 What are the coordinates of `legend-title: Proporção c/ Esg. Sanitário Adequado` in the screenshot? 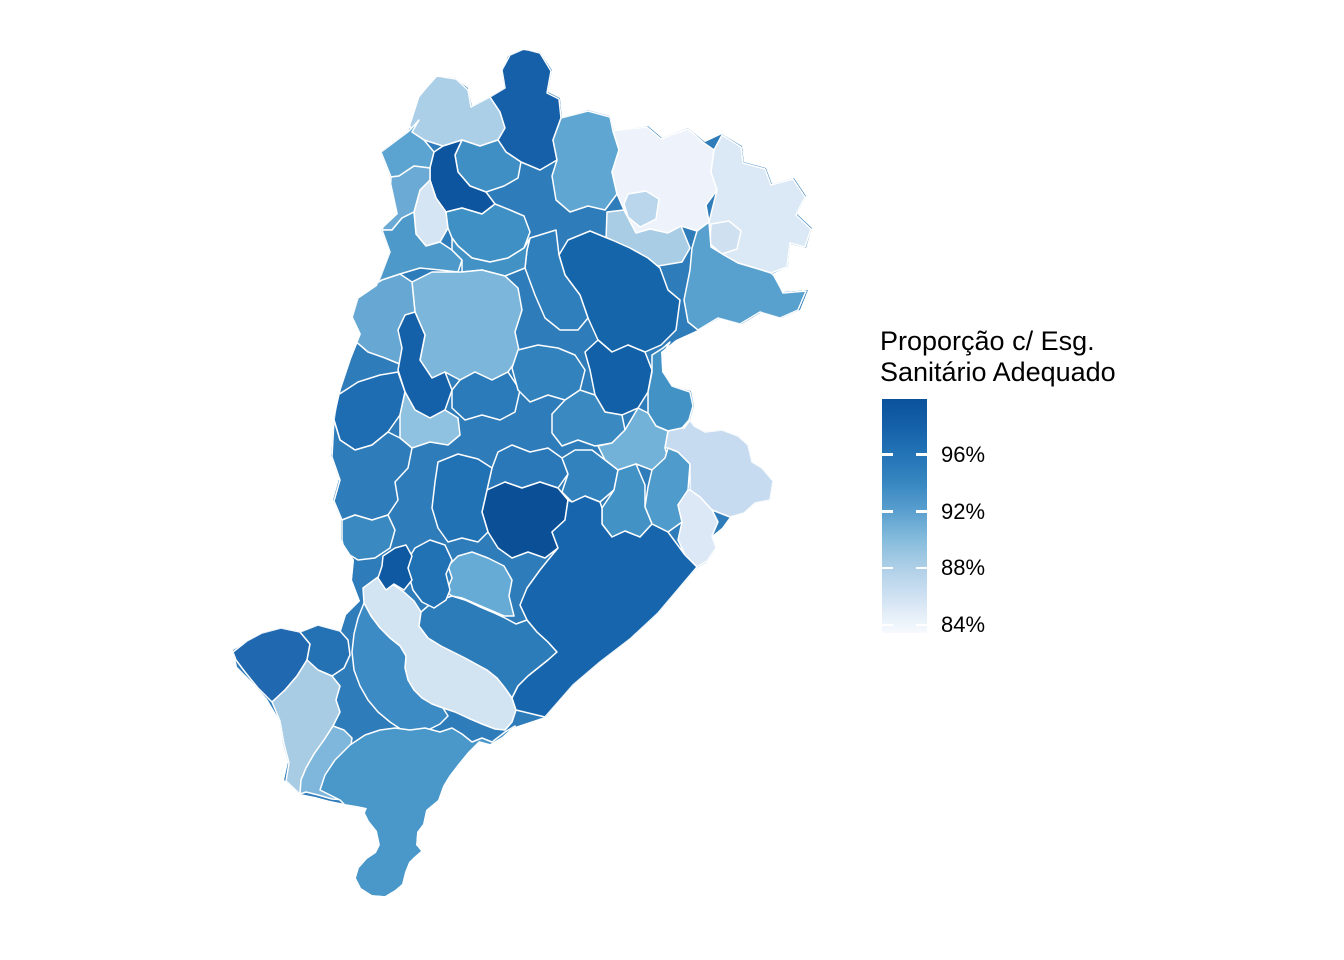 It's located at (1030, 357).